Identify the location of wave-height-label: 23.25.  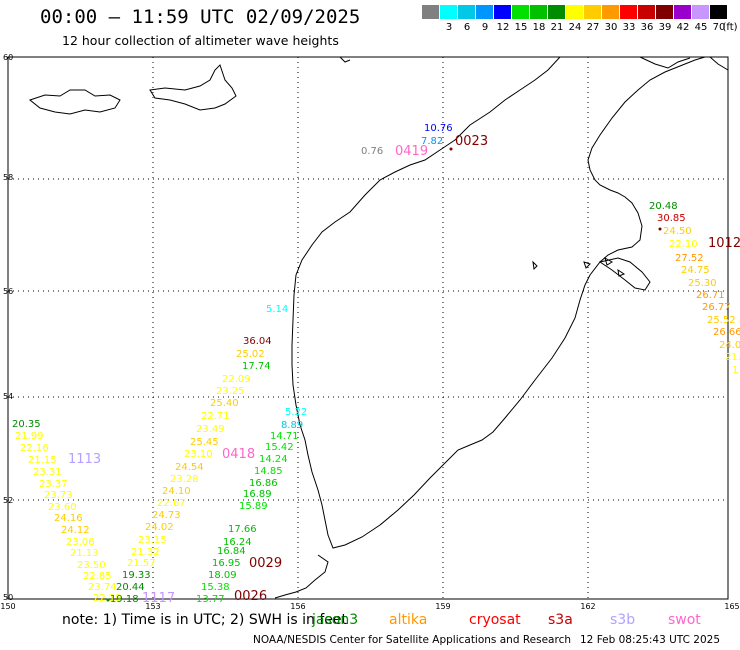
(230, 391).